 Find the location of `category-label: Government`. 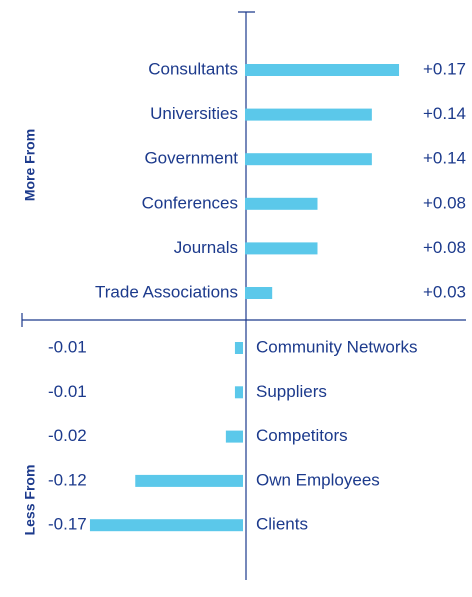

category-label: Government is located at coordinates (191, 158).